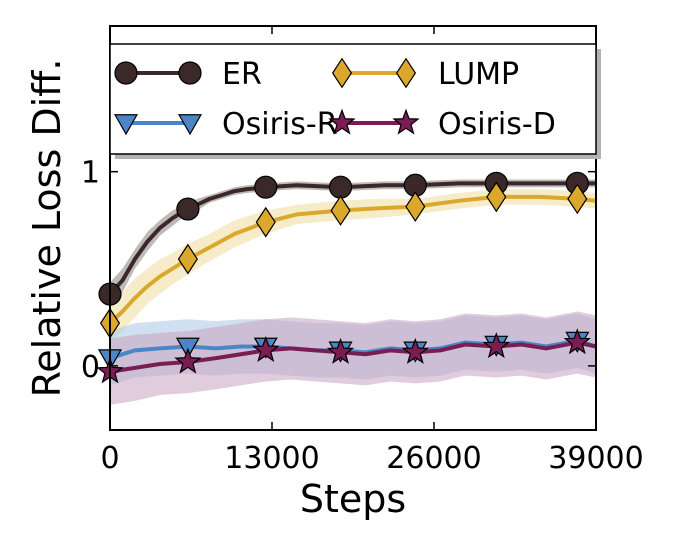  I want to click on x-tick-label: 26000, so click(433, 458).